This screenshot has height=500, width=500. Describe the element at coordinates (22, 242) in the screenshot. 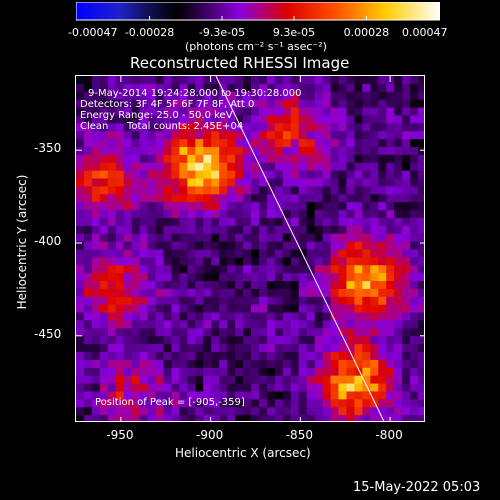

I see `y-axis-label: Heliocentric Y (arcsec)` at that location.